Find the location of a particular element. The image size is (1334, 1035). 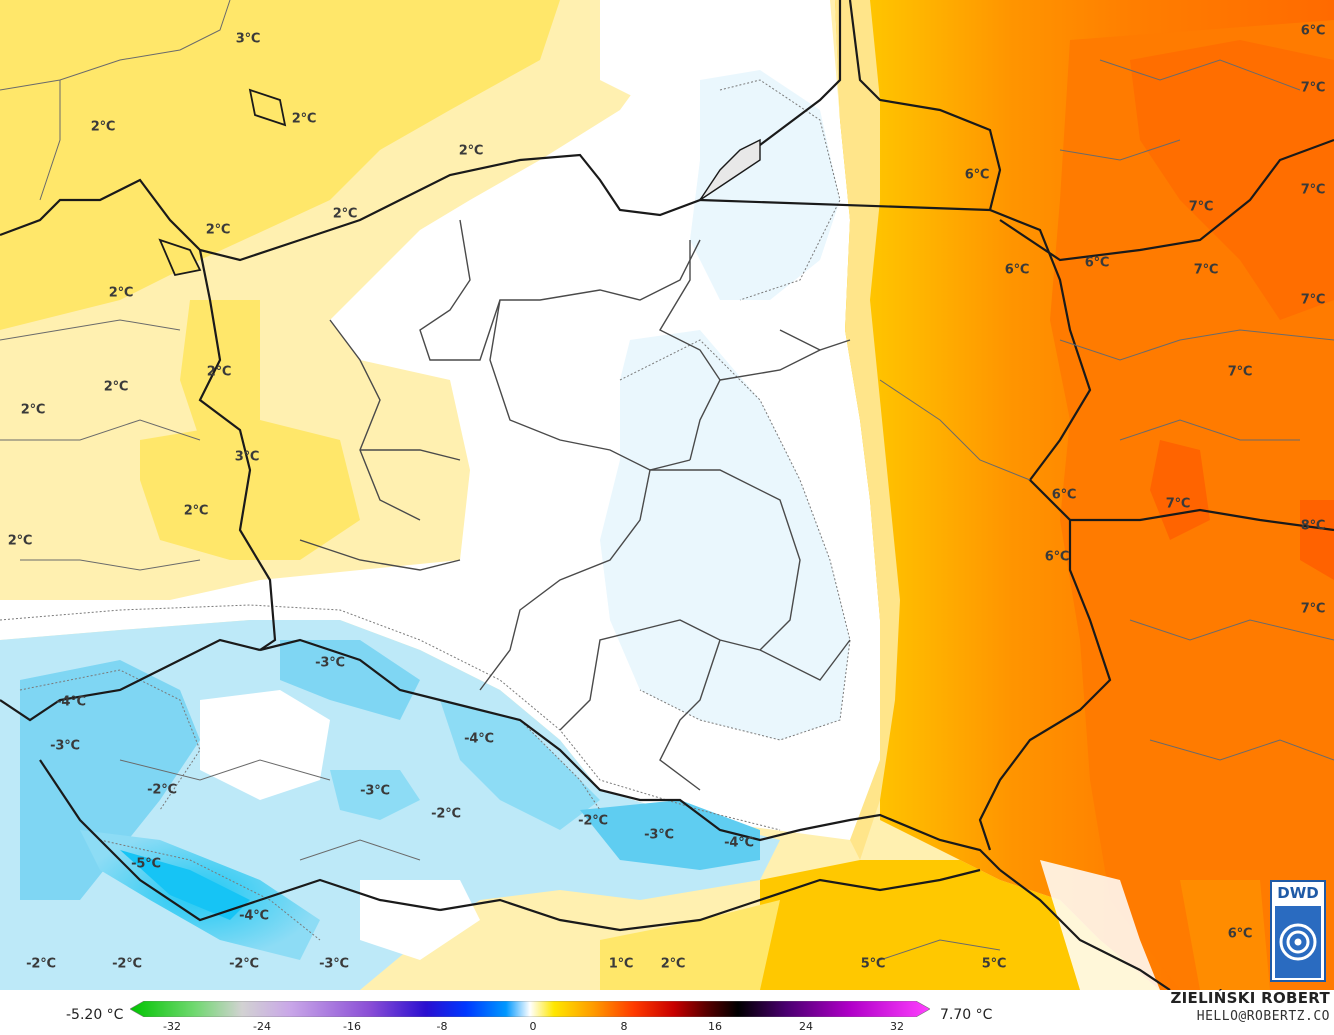

dwd-logo: DWD is located at coordinates (1298, 931).